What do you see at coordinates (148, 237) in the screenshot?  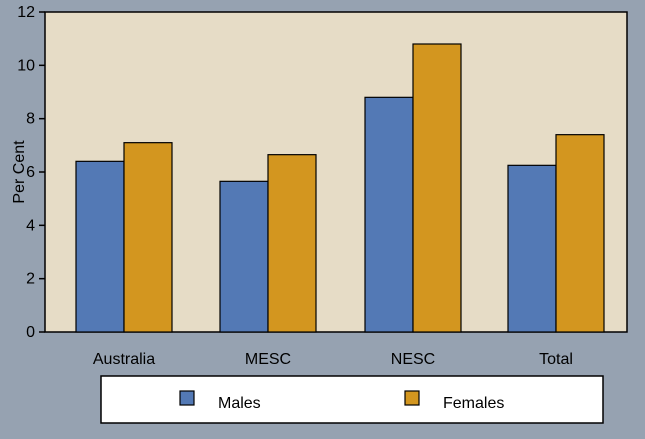 I see `bar-females-australia` at bounding box center [148, 237].